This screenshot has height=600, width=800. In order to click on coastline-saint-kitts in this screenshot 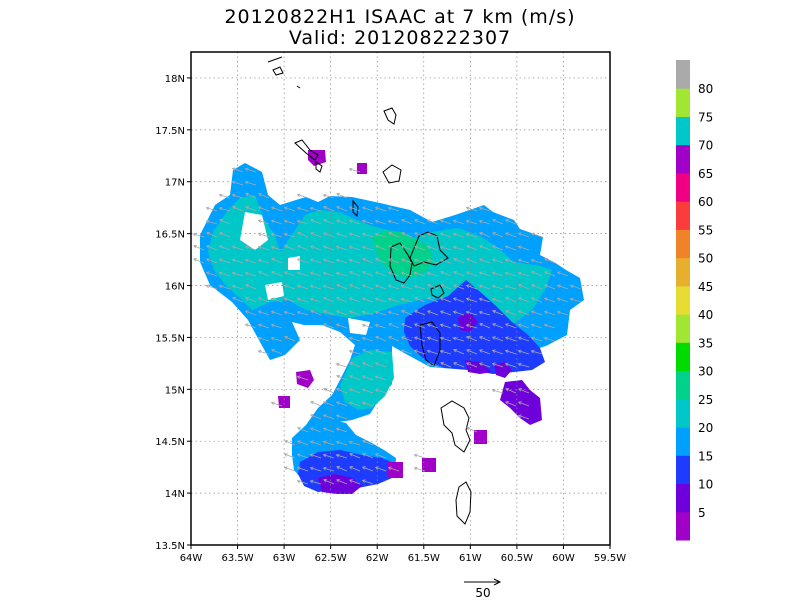, I will do `click(308, 156)`.